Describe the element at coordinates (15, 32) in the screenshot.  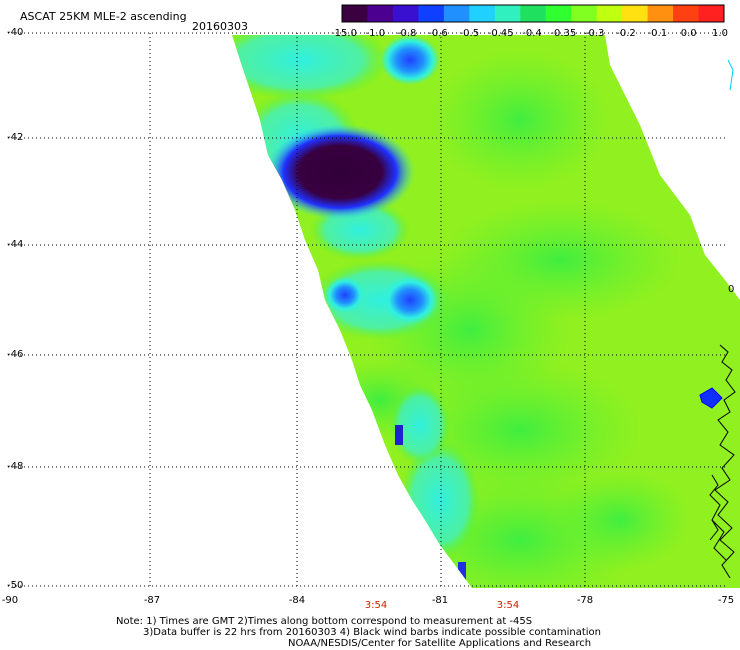
I see `lat-label: -40` at that location.